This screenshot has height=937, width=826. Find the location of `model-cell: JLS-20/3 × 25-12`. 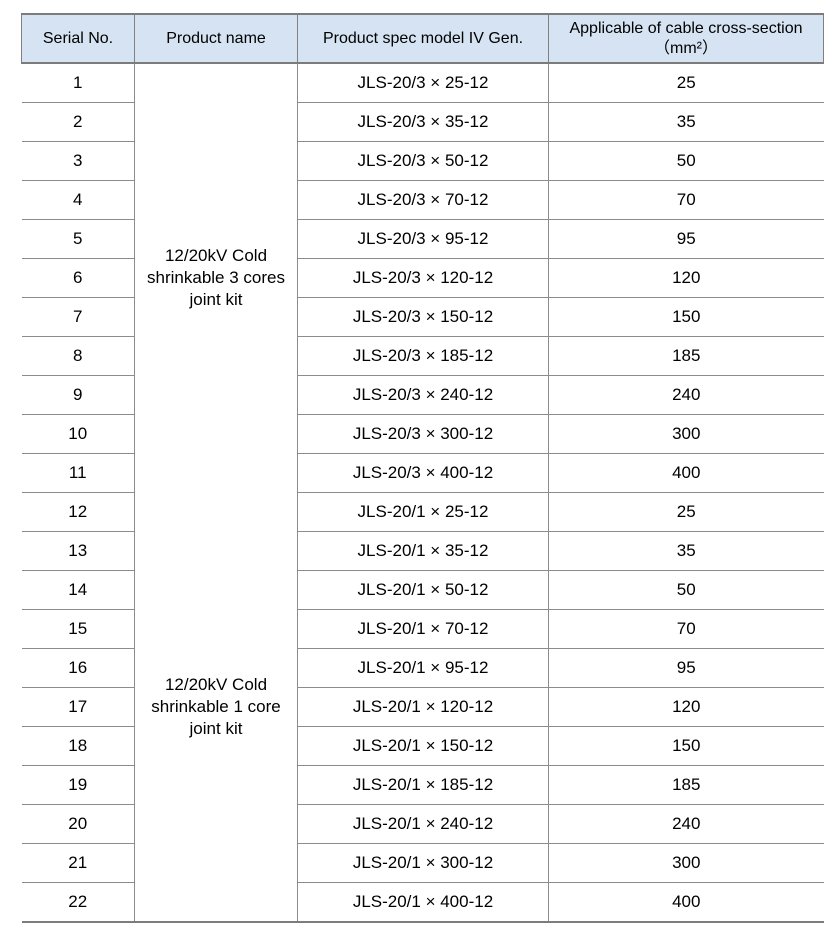

model-cell: JLS-20/3 × 25-12 is located at coordinates (423, 83).